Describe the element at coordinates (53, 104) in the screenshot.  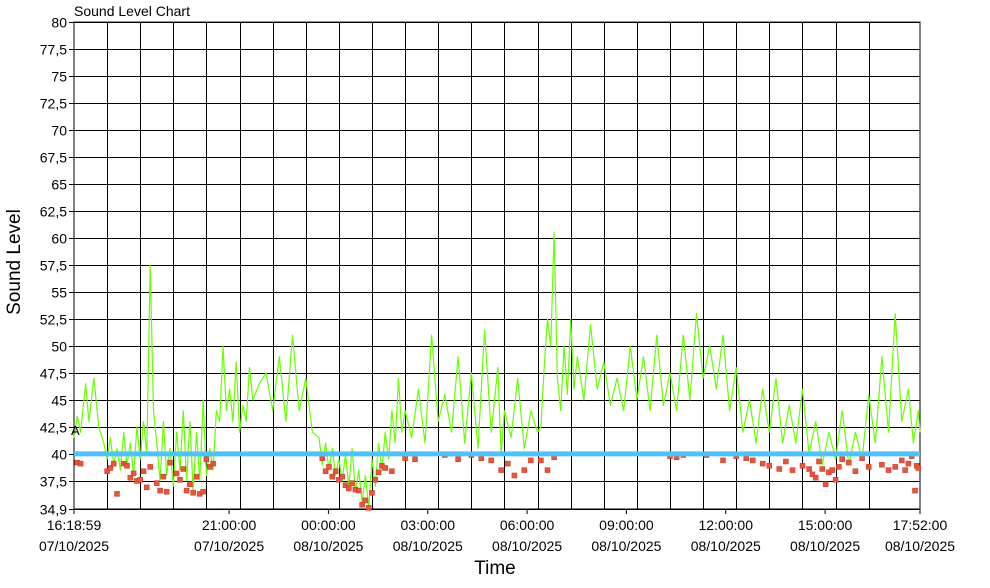
I see `y-tick-label: 72,5` at that location.